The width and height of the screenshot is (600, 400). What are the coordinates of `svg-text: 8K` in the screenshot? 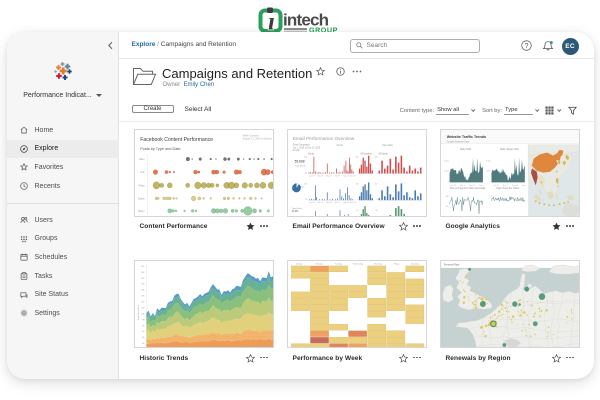 It's located at (143, 320).